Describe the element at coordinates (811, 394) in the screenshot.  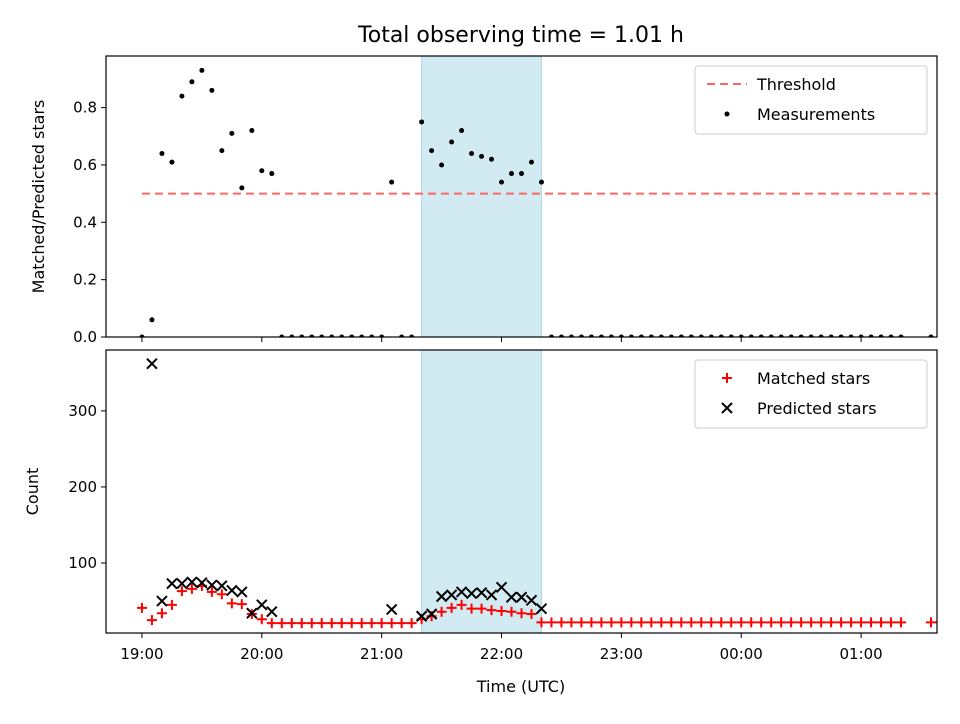
I see `bottom-legend-box` at that location.